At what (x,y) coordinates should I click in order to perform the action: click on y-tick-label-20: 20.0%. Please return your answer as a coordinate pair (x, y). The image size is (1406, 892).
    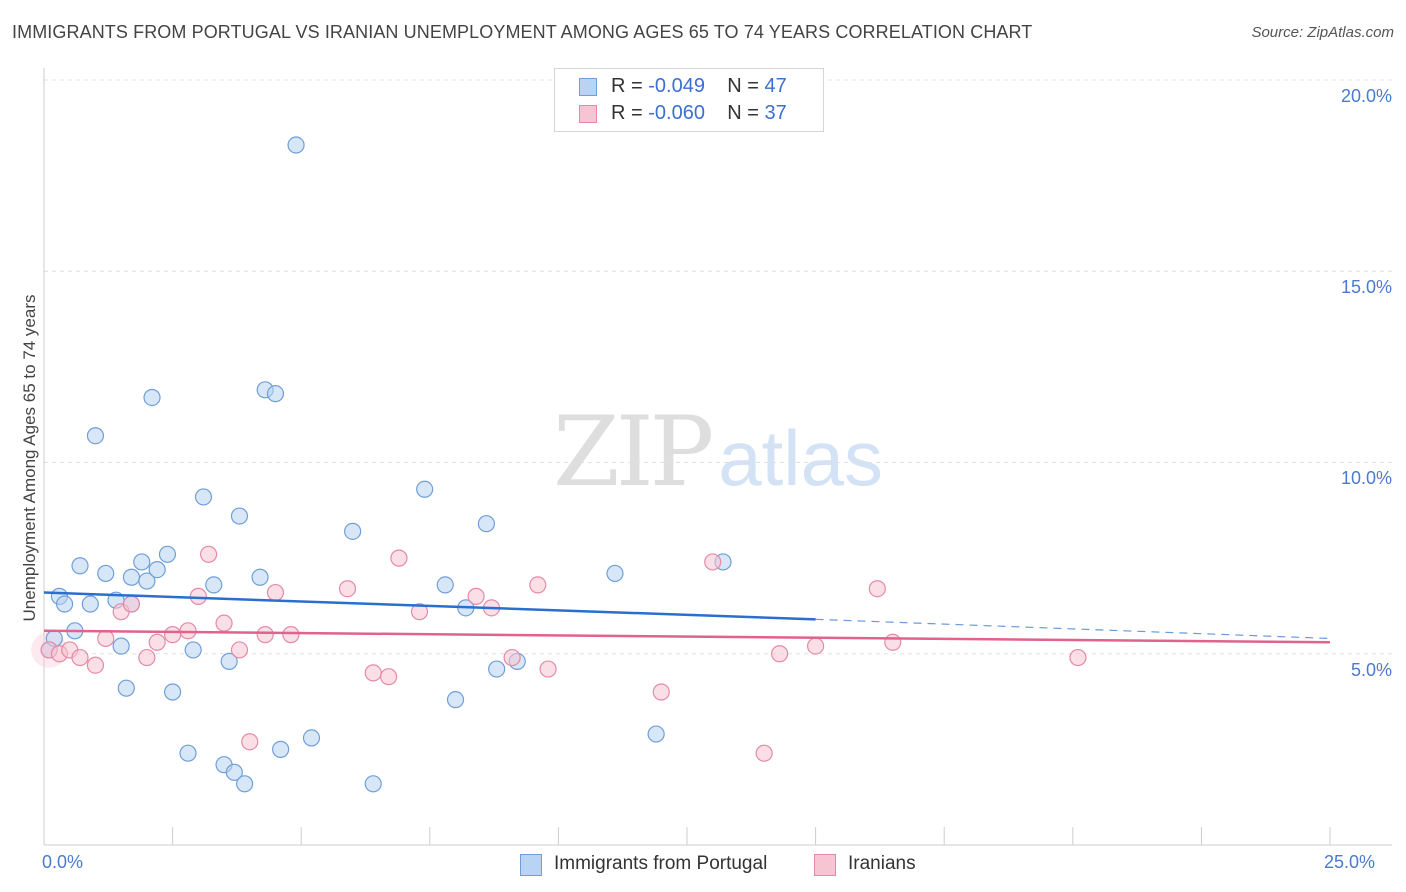
    Looking at the image, I should click on (1366, 96).